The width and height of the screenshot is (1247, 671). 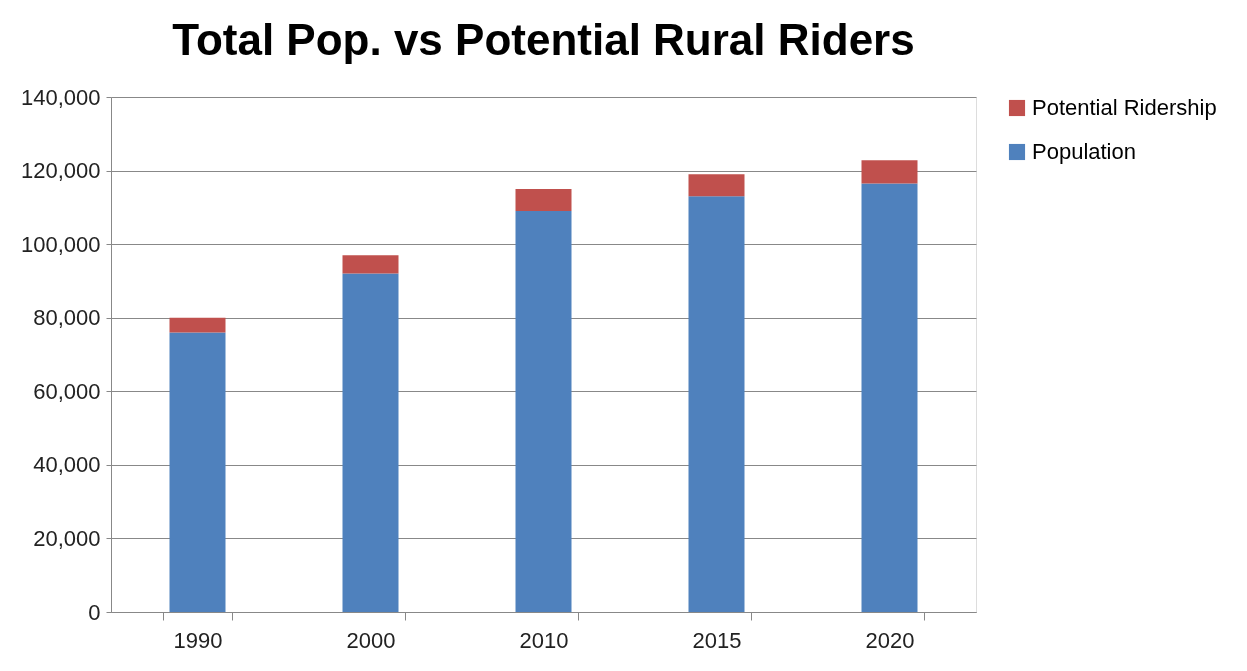 I want to click on x-tick-label: 2020, so click(x=890, y=640).